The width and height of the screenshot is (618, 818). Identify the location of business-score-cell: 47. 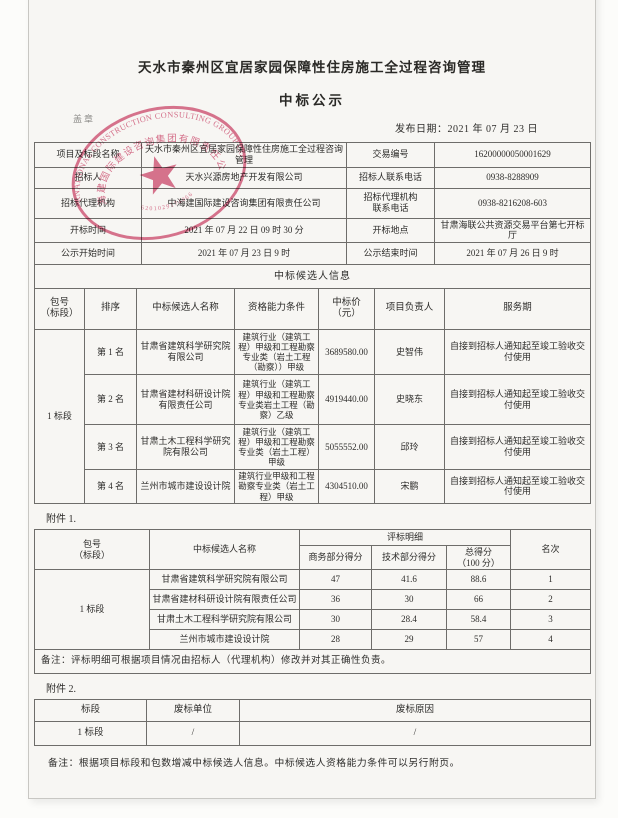
(335, 580).